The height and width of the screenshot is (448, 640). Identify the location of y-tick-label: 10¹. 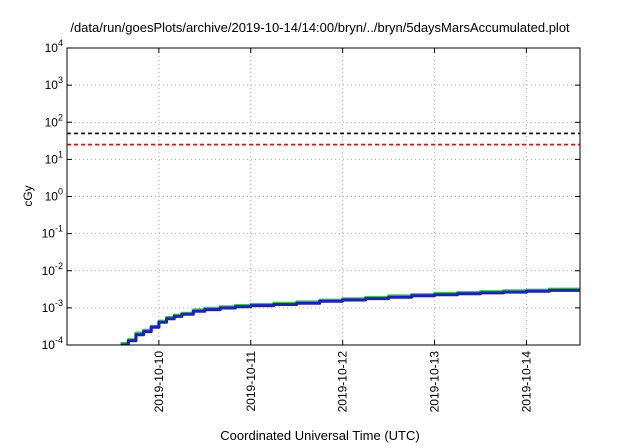
(54, 157).